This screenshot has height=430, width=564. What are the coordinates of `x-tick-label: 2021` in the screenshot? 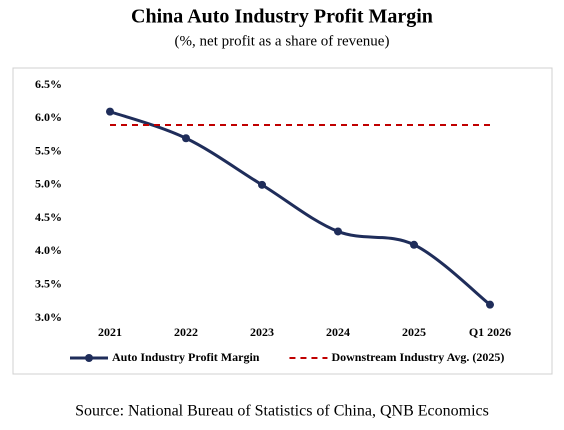 It's located at (110, 332).